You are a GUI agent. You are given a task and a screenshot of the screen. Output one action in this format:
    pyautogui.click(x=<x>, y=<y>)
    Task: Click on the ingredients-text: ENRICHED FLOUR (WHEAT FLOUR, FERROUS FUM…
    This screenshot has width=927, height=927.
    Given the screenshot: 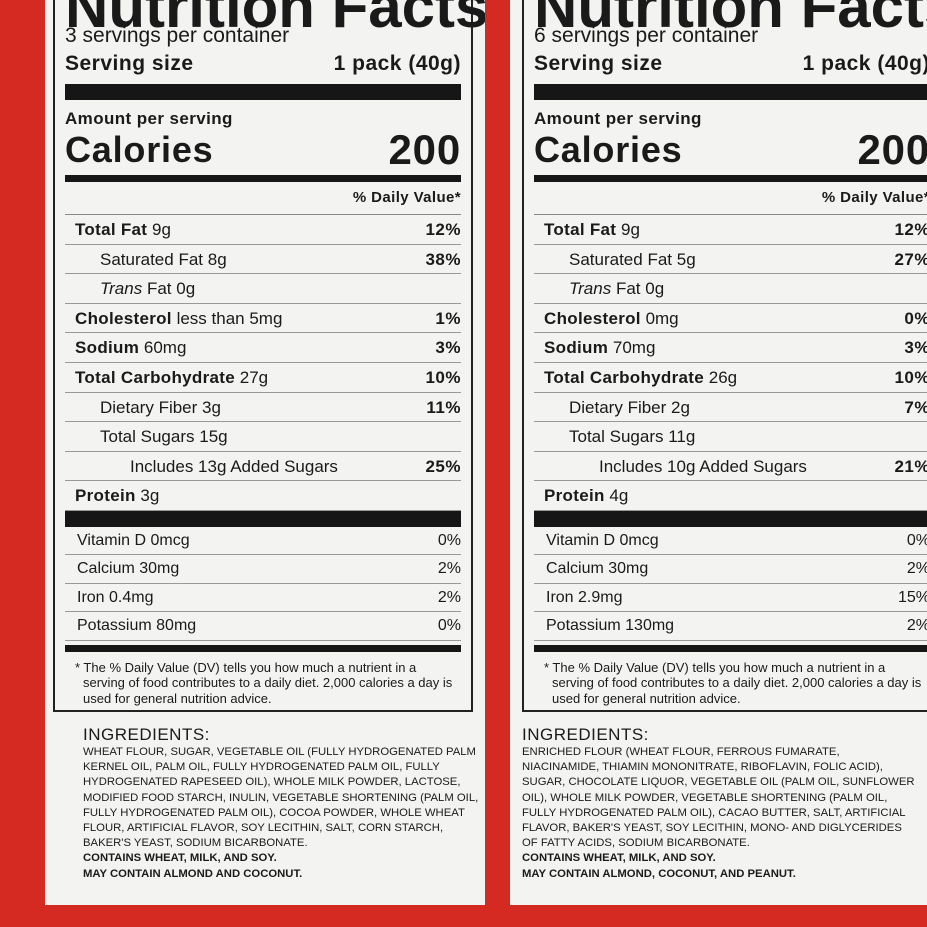 What is the action you would take?
    pyautogui.click(x=718, y=798)
    